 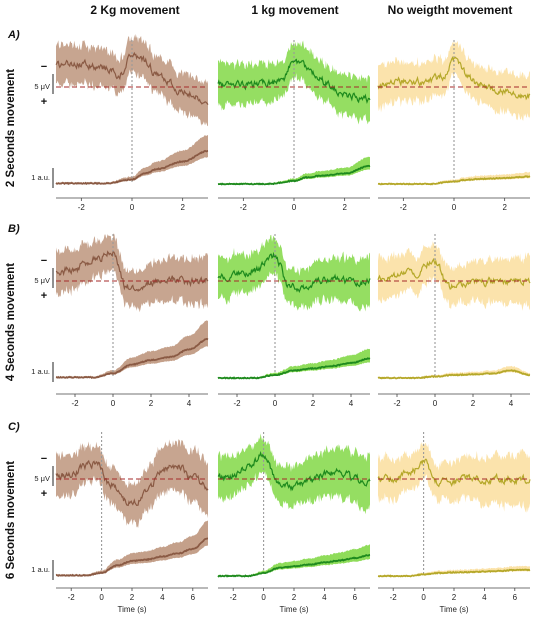 I want to click on panel-letter-0: A), so click(x=13, y=35).